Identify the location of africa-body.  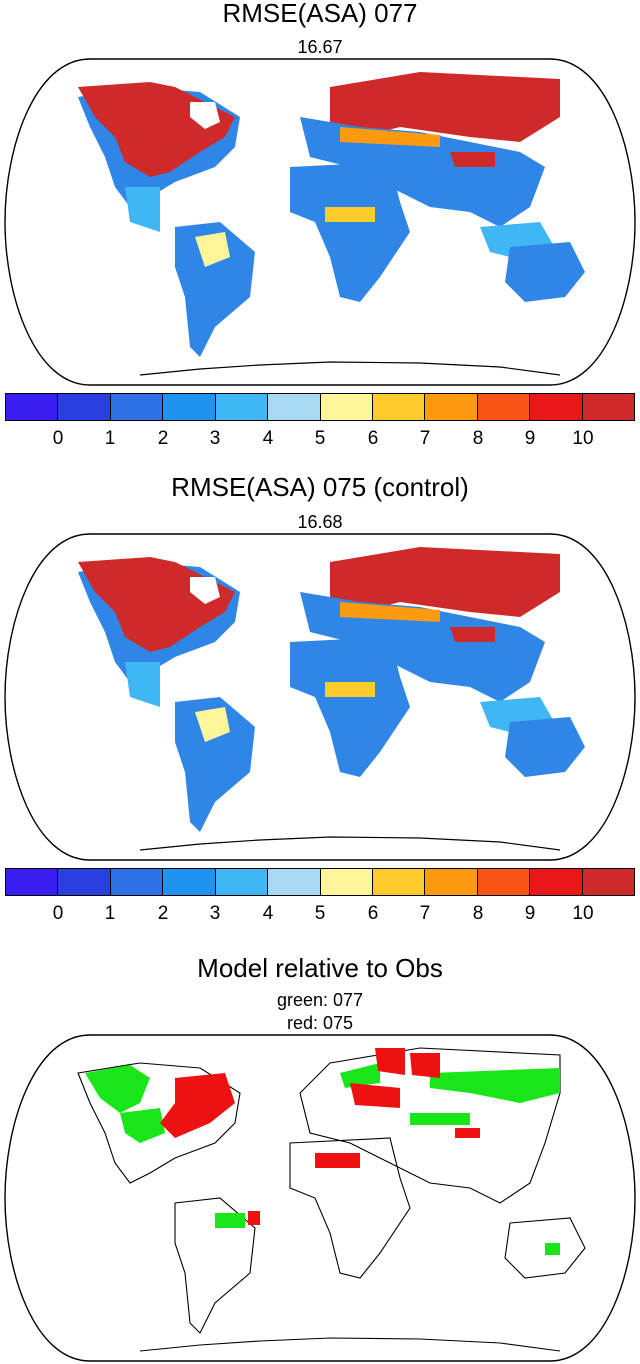
(350, 232).